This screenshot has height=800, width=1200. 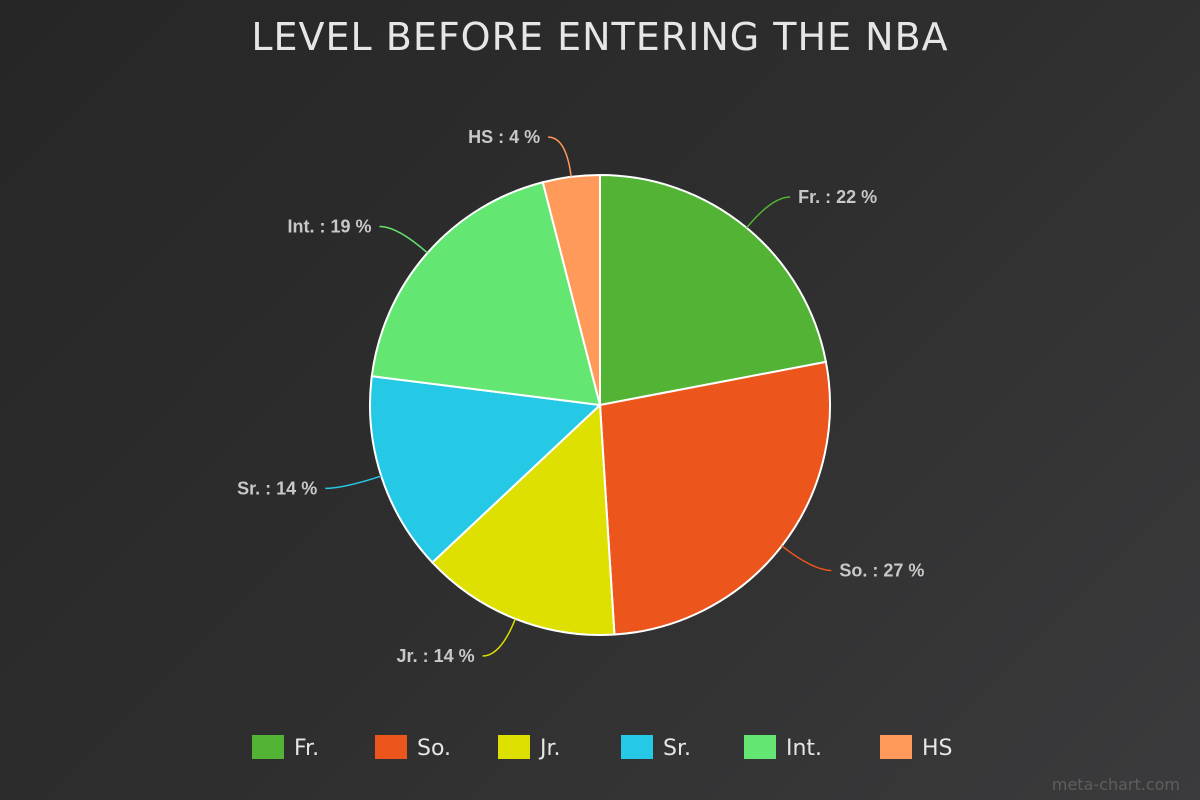 I want to click on legend-item: Jr., so click(x=529, y=748).